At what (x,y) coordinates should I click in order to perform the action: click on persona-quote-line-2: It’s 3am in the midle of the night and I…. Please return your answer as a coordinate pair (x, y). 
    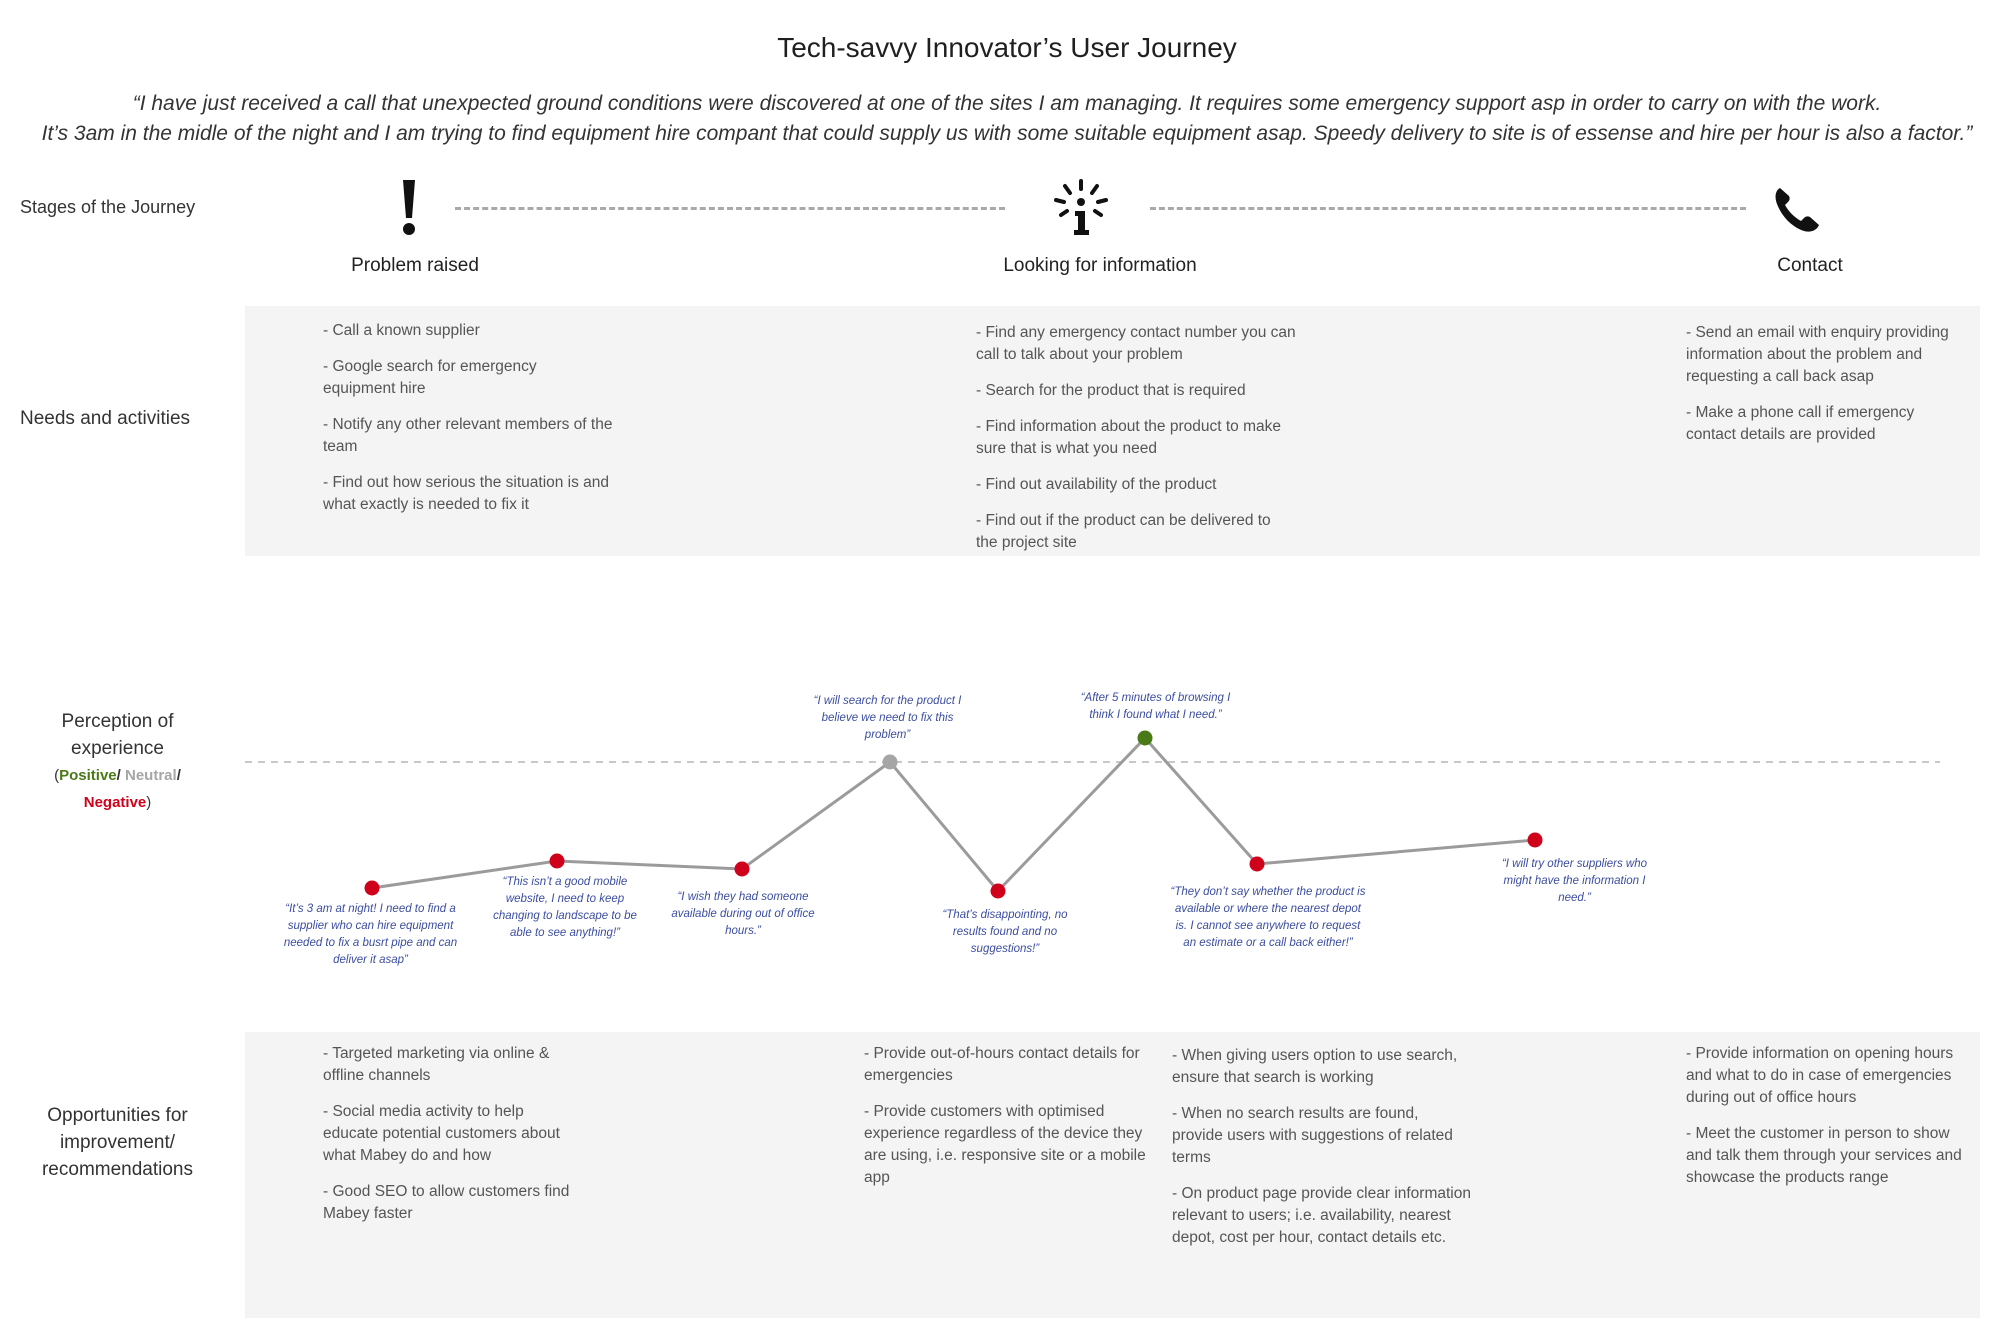
    Looking at the image, I should click on (1007, 133).